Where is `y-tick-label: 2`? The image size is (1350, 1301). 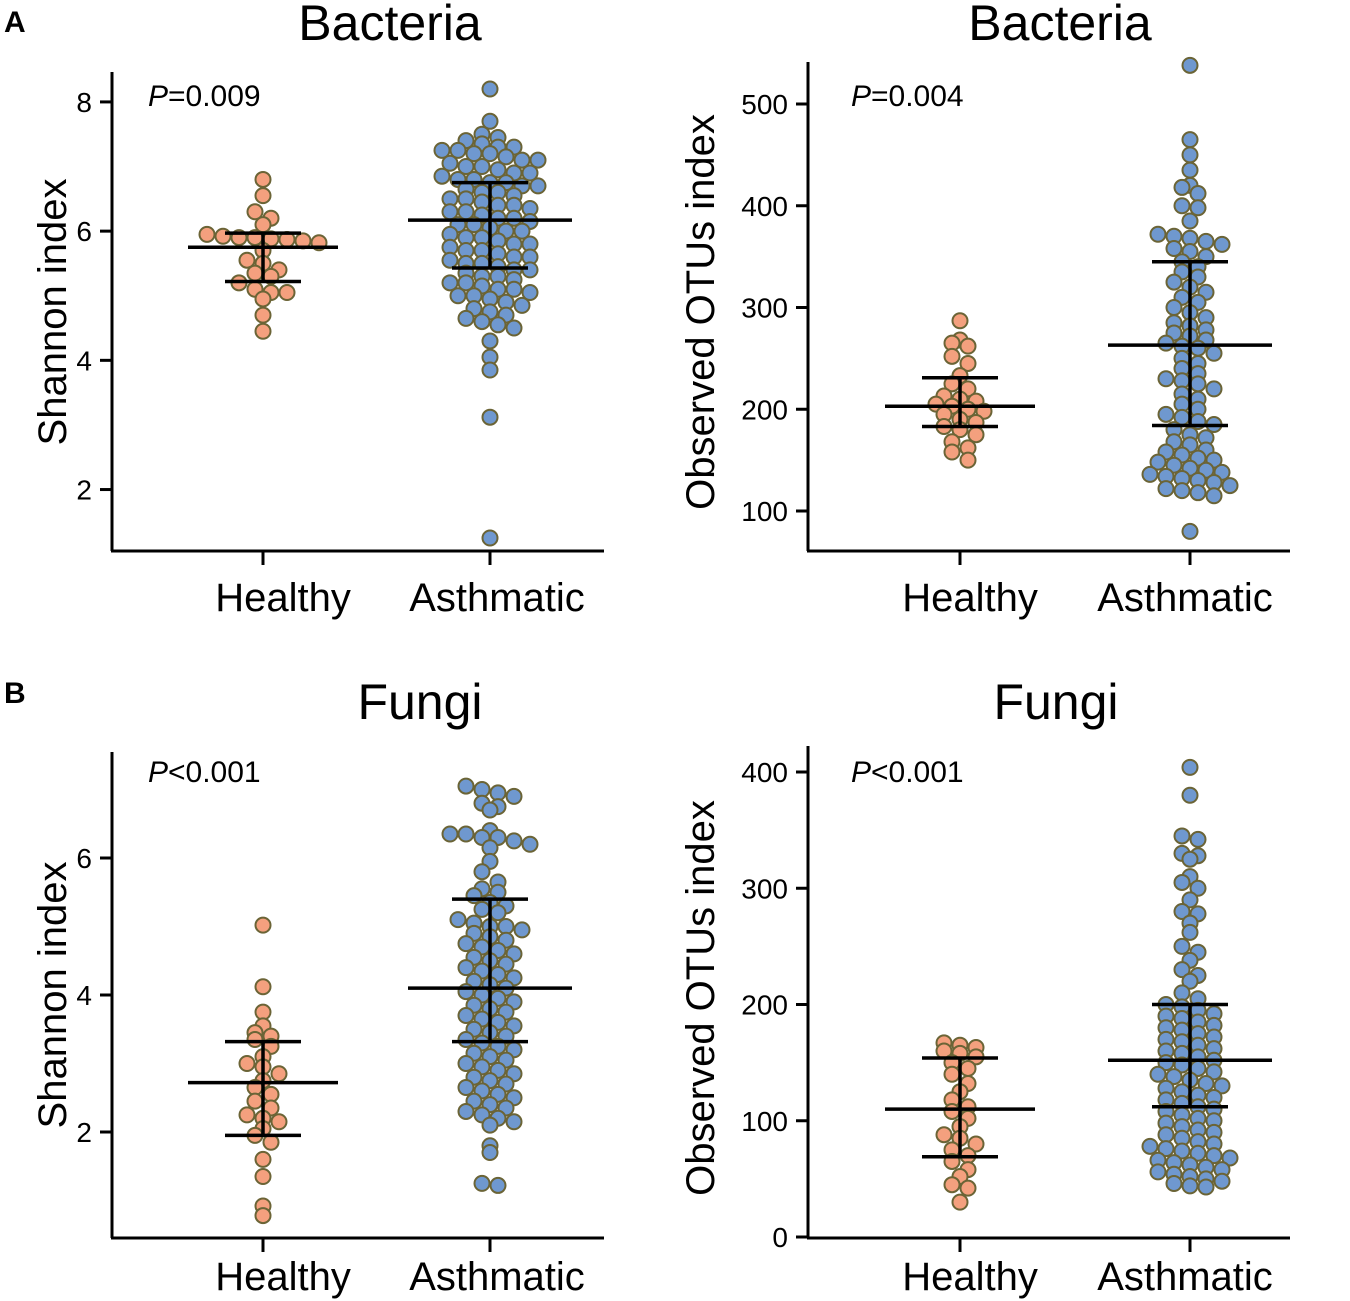
y-tick-label: 2 is located at coordinates (84, 1132).